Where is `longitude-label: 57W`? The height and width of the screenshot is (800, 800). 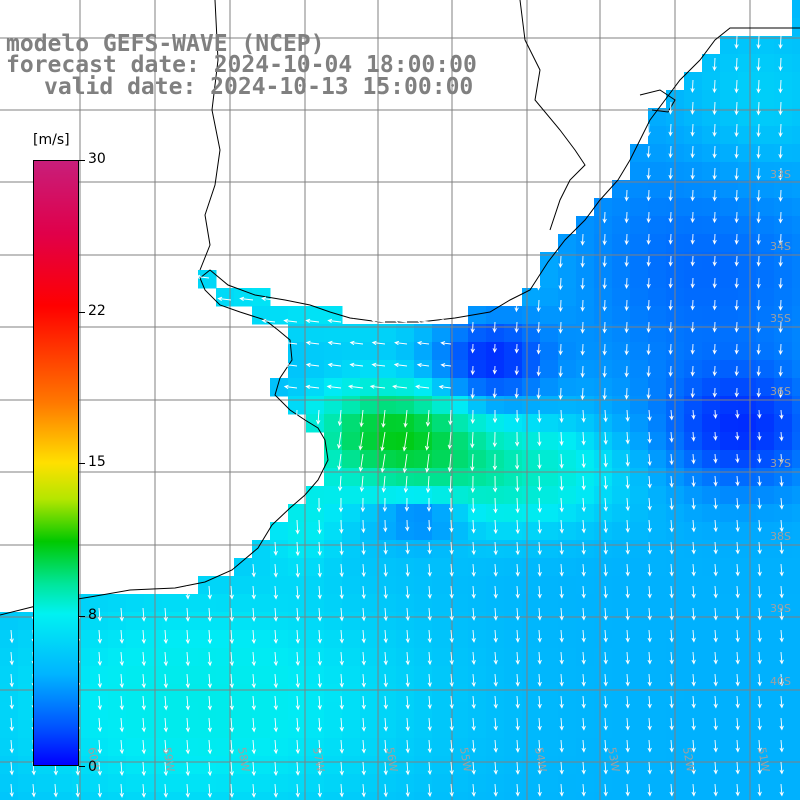 longitude-label: 57W is located at coordinates (318, 759).